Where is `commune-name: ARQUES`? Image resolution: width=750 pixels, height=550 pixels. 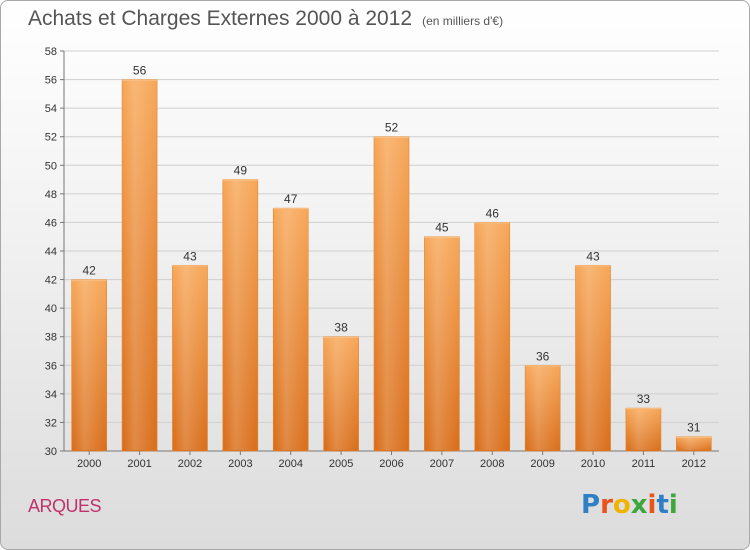
commune-name: ARQUES is located at coordinates (65, 506).